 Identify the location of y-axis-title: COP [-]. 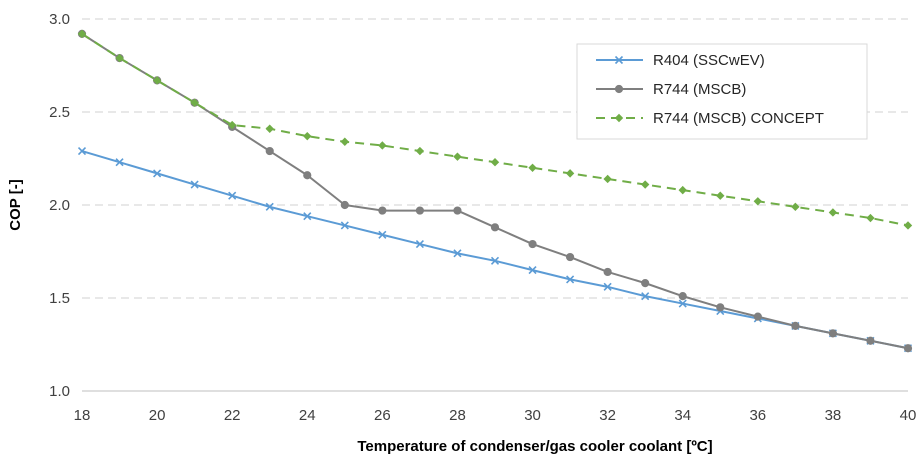
(15, 204).